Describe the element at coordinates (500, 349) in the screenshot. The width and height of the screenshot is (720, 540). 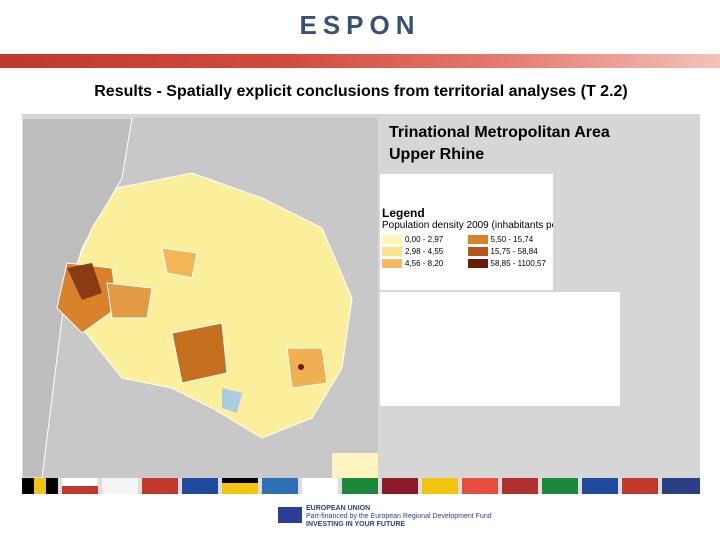
I see `map-inset` at that location.